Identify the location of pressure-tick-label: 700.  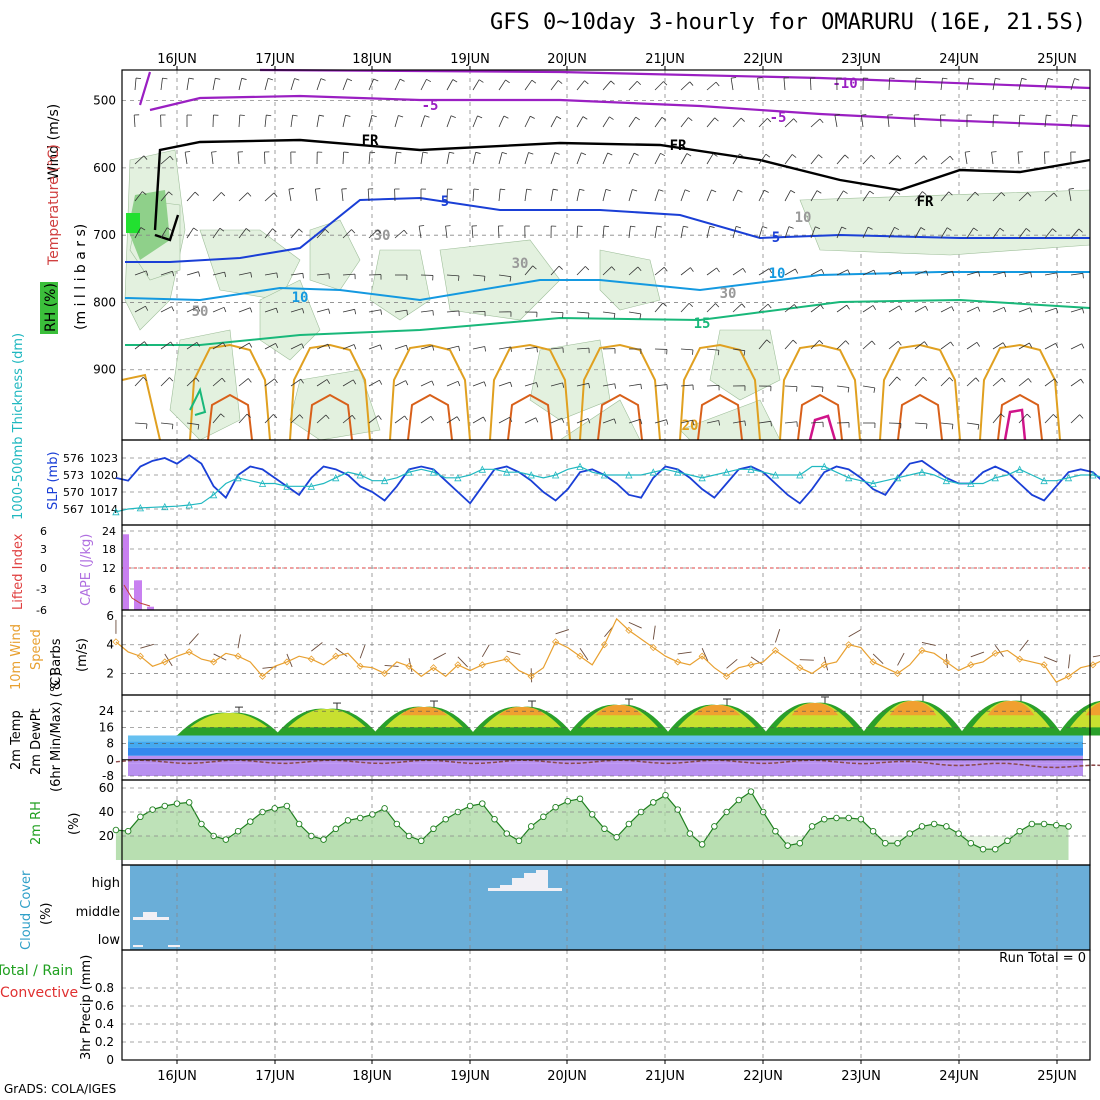
(104, 235).